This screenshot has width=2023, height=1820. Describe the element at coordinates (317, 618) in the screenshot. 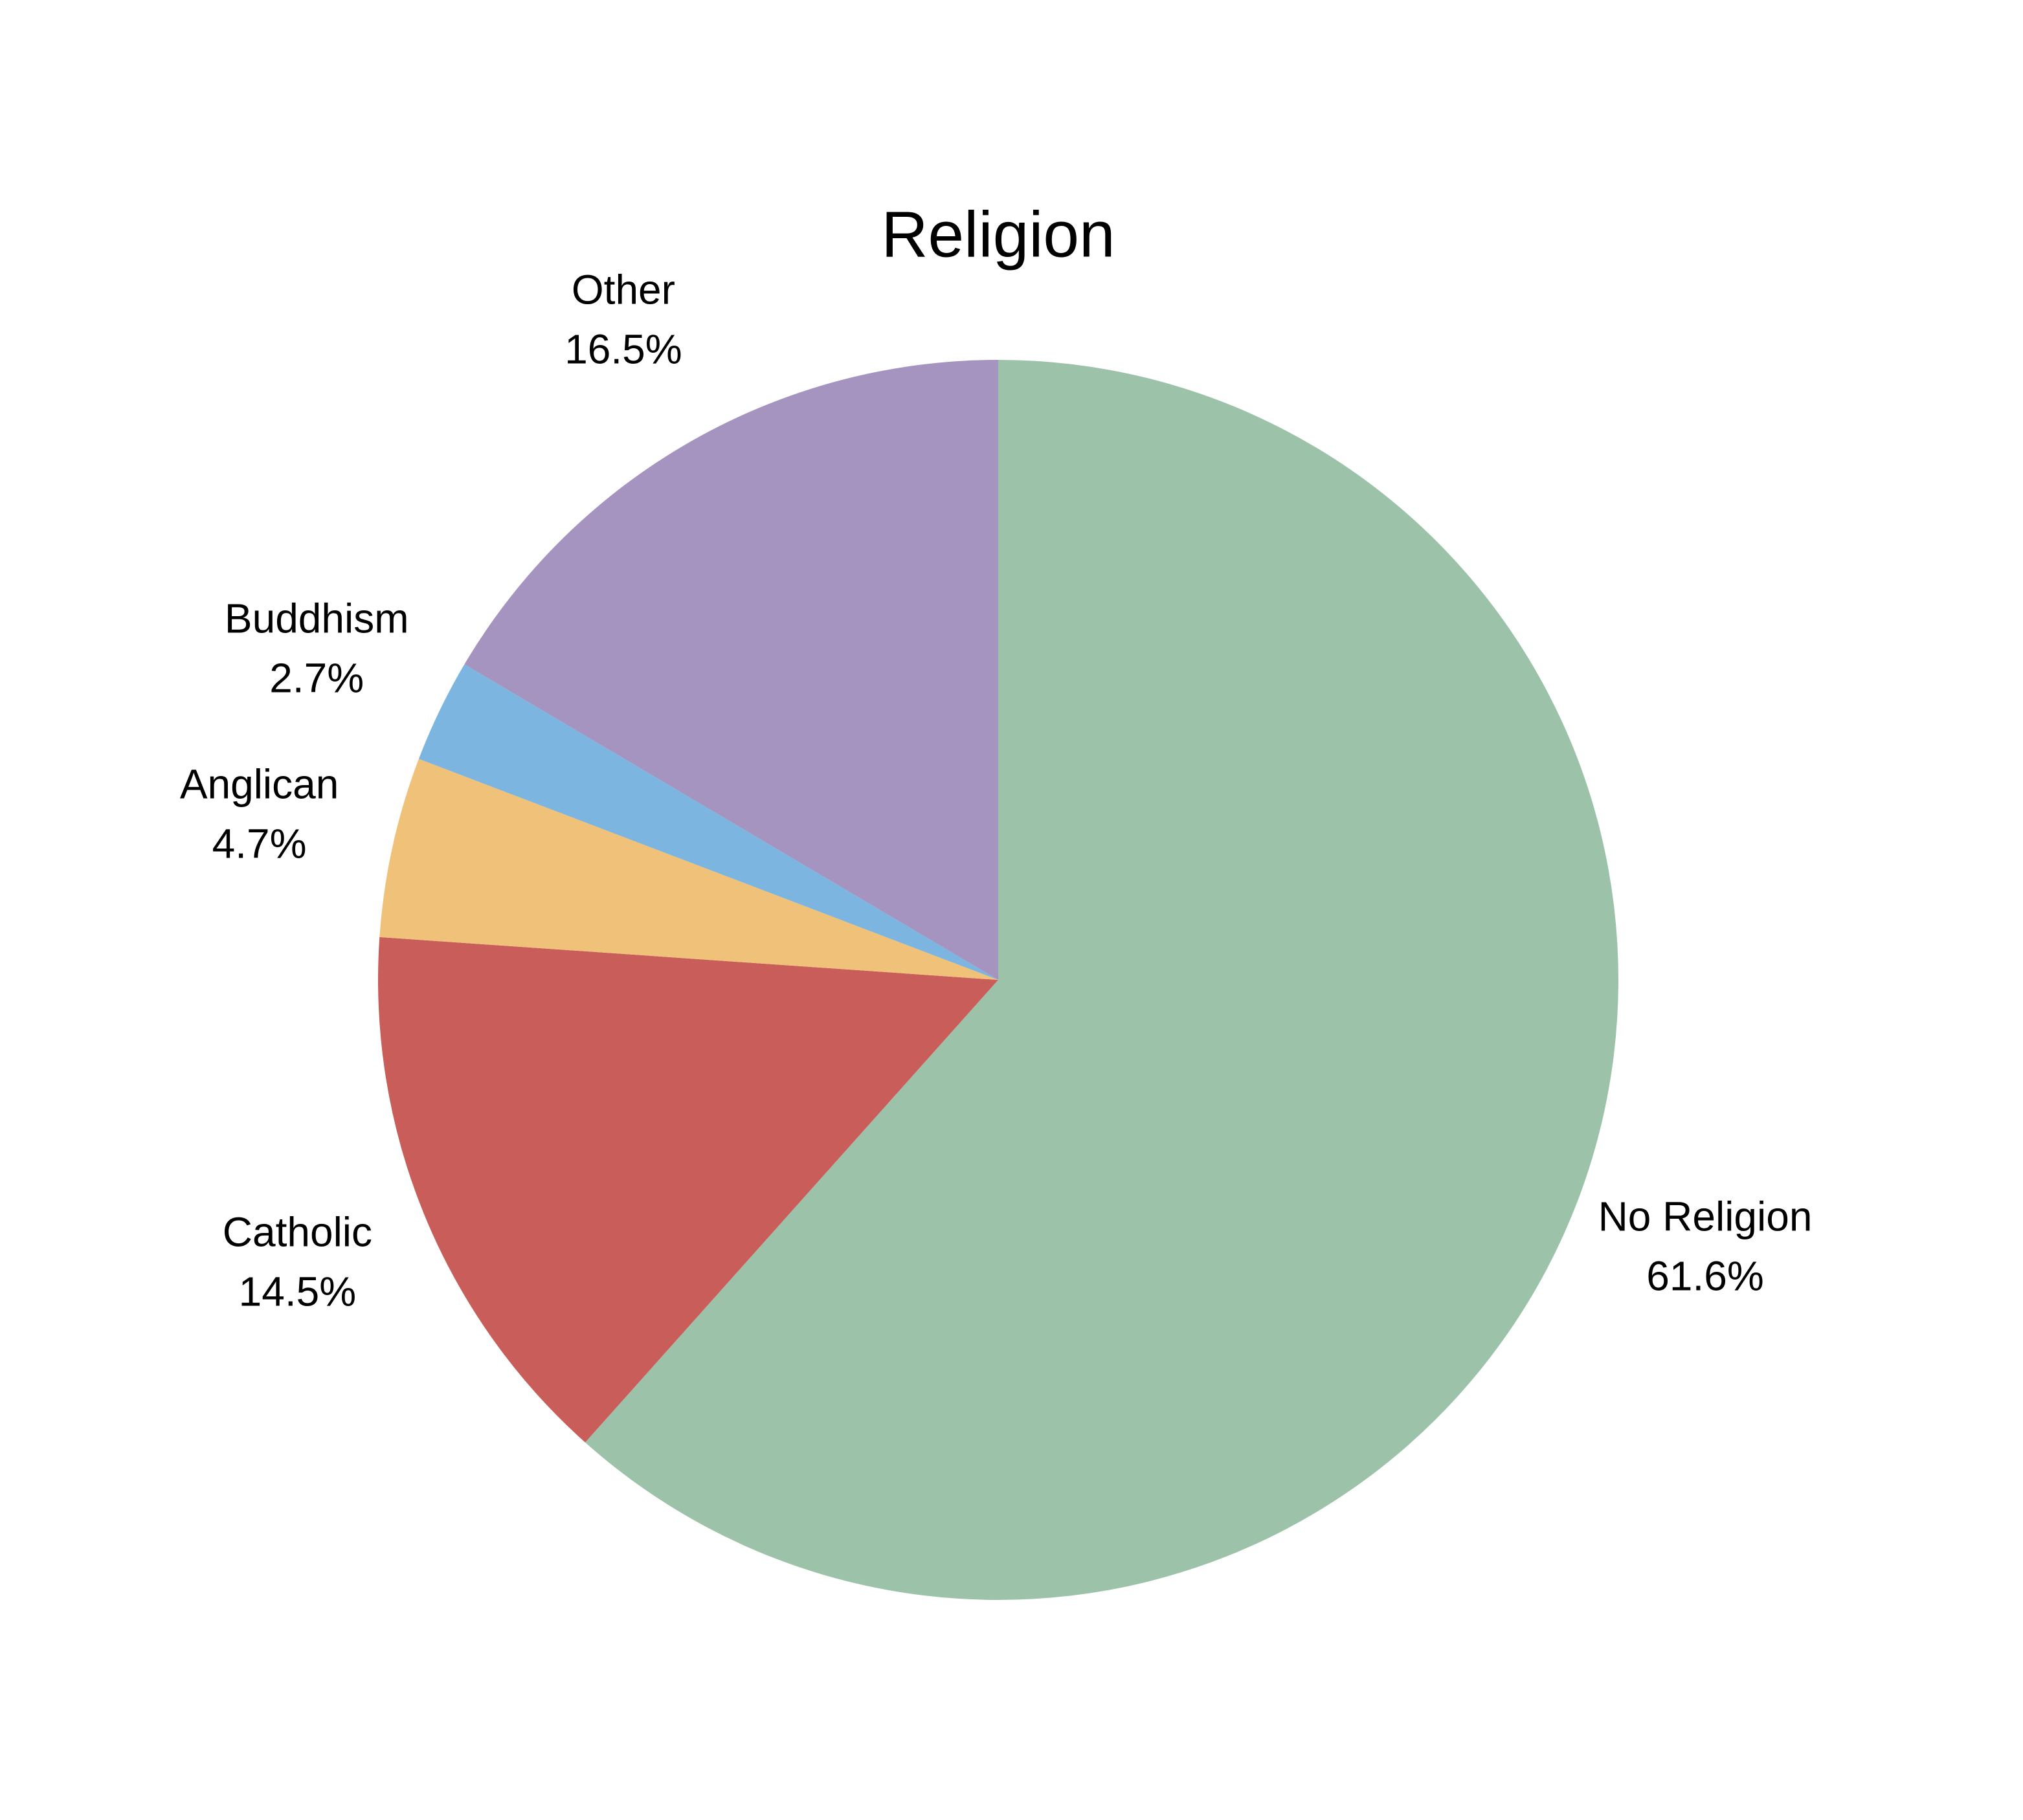

I see `slice-label: Buddhism` at that location.